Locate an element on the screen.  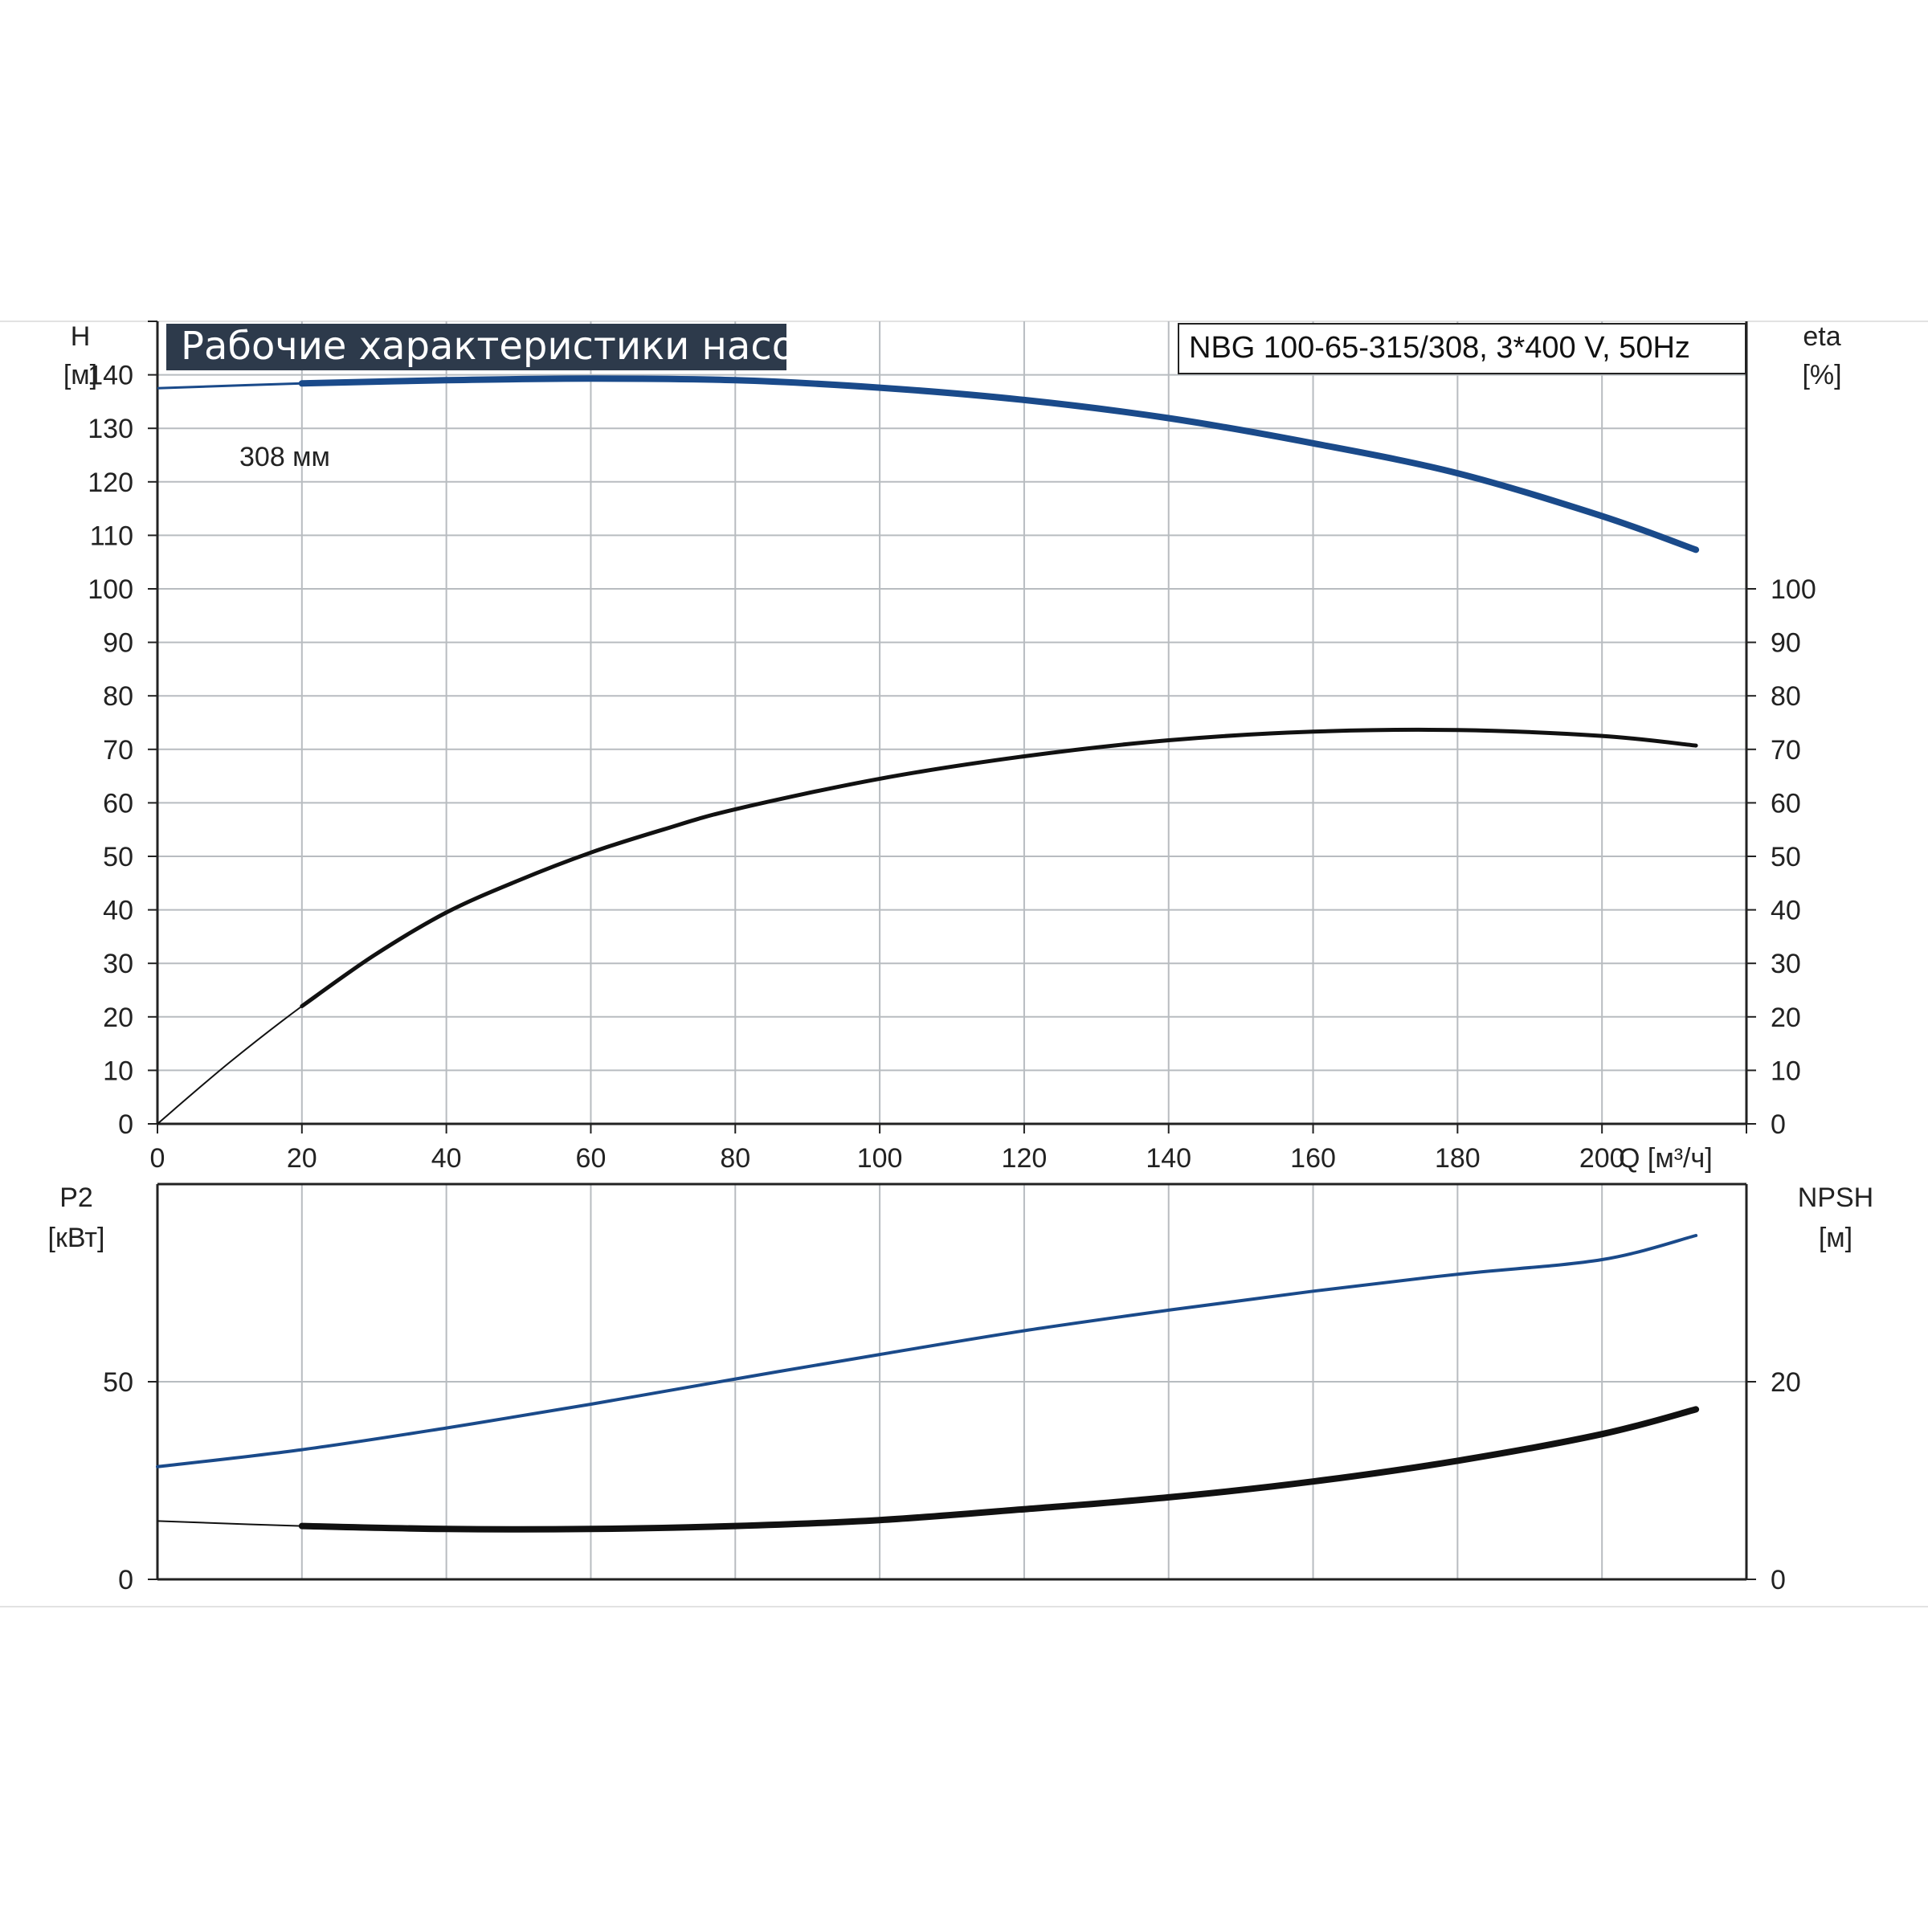
h-tick-label: 0 is located at coordinates (125, 1125).